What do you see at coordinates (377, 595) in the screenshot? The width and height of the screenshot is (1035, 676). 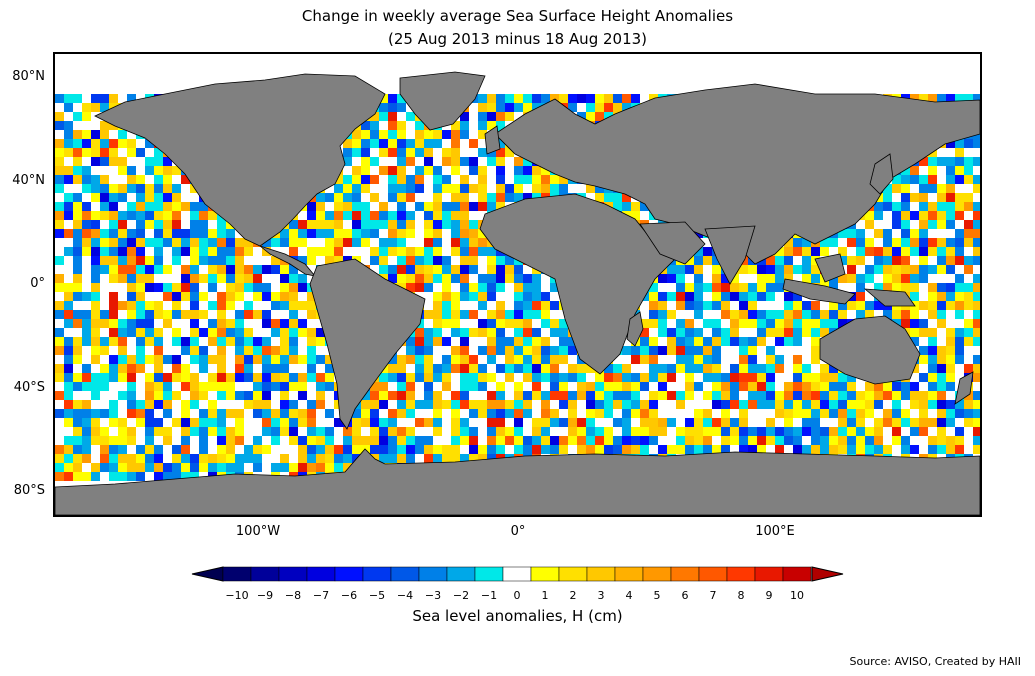 I see `colorbar-tick-label: −5` at bounding box center [377, 595].